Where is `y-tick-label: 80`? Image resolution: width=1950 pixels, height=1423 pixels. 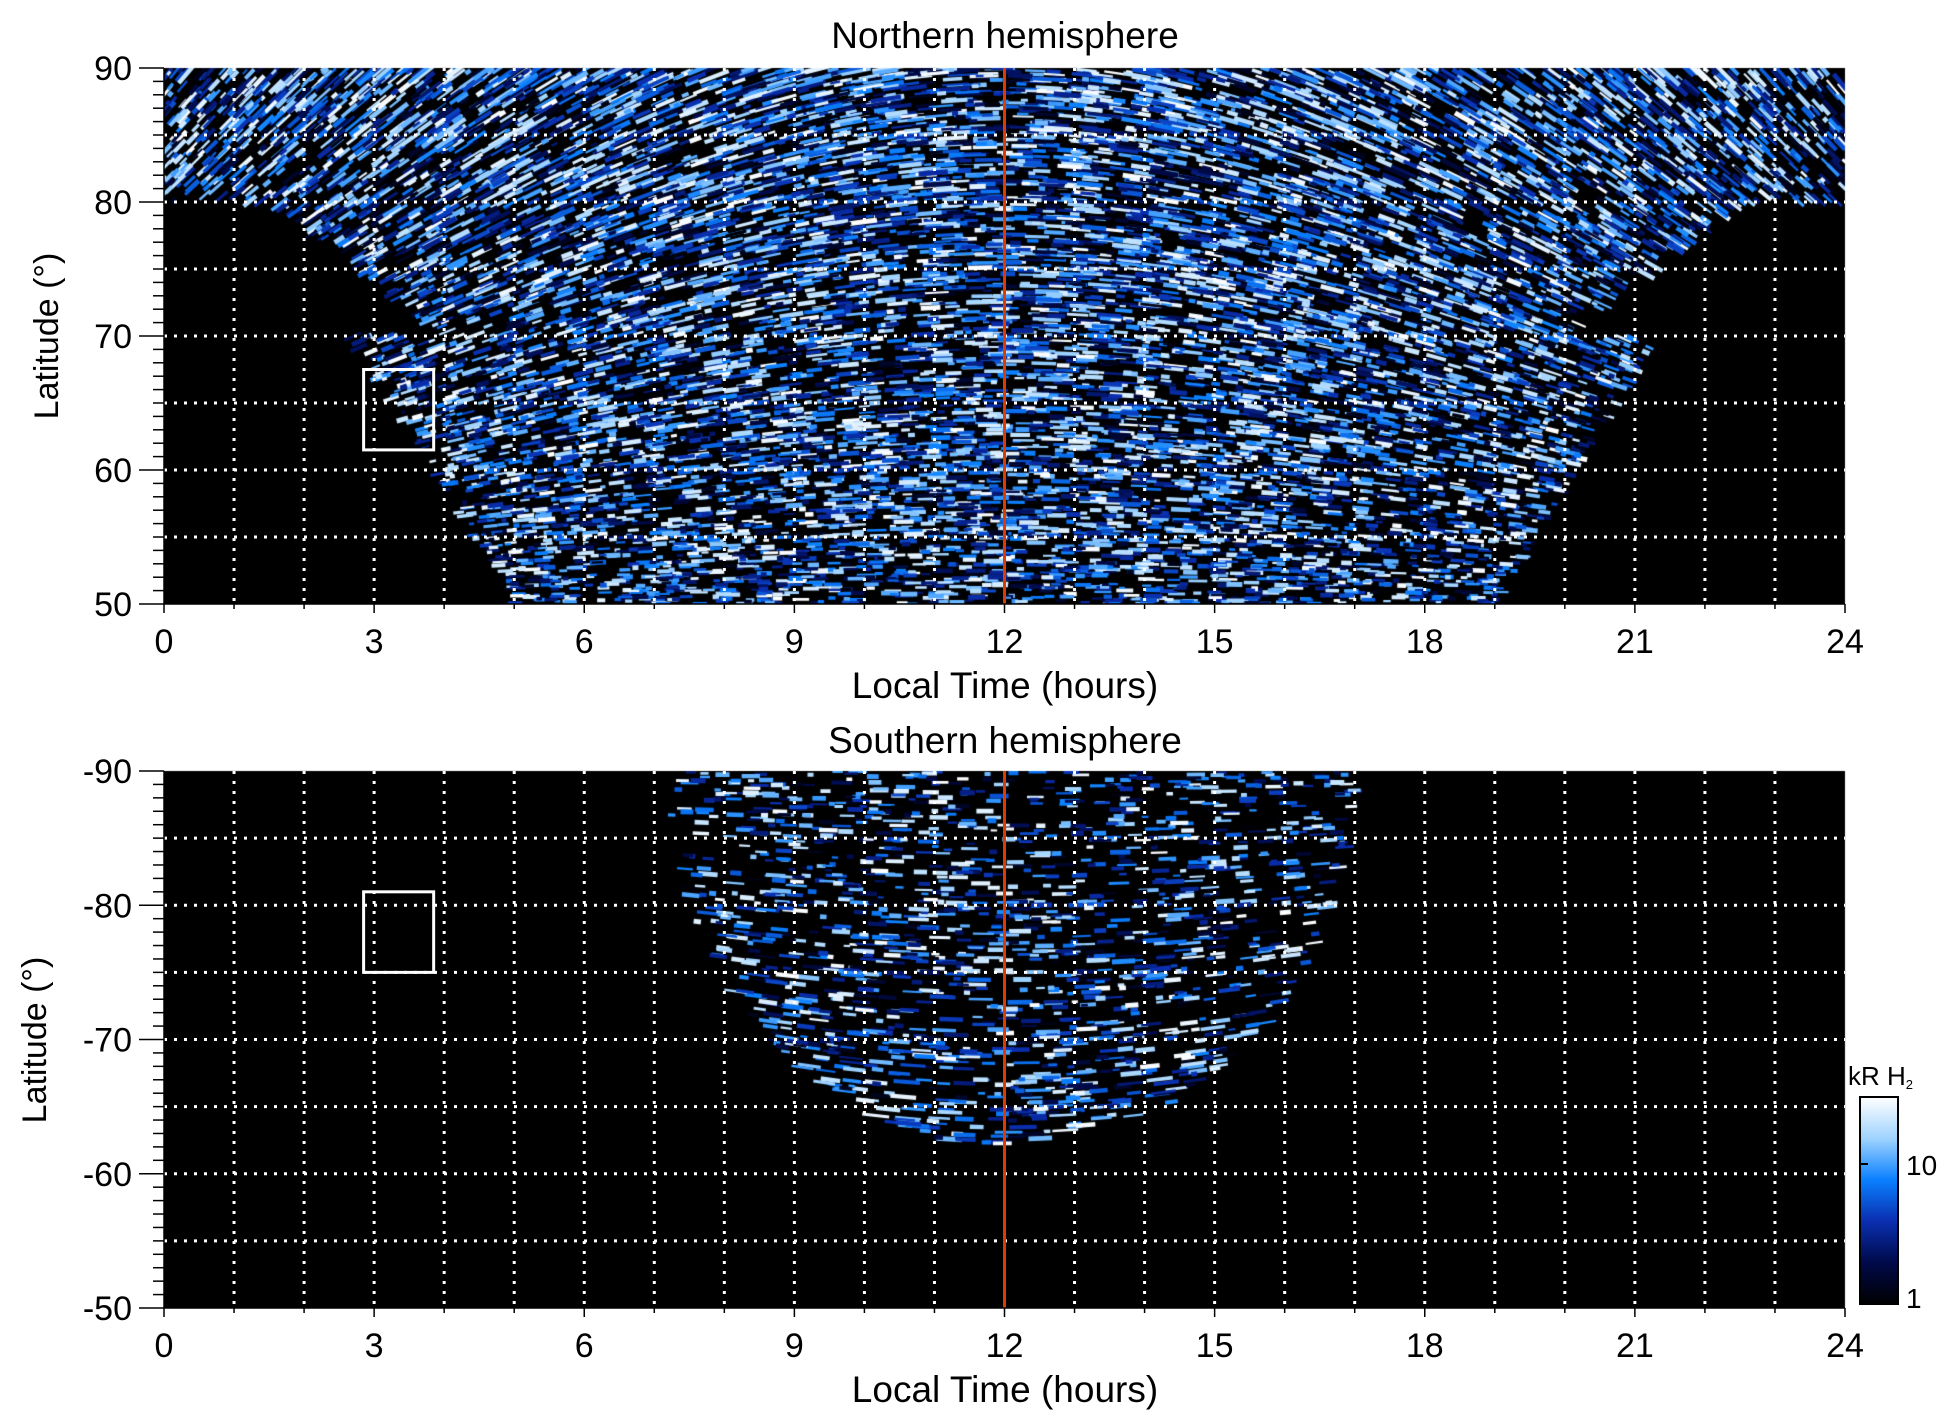 y-tick-label: 80 is located at coordinates (113, 203).